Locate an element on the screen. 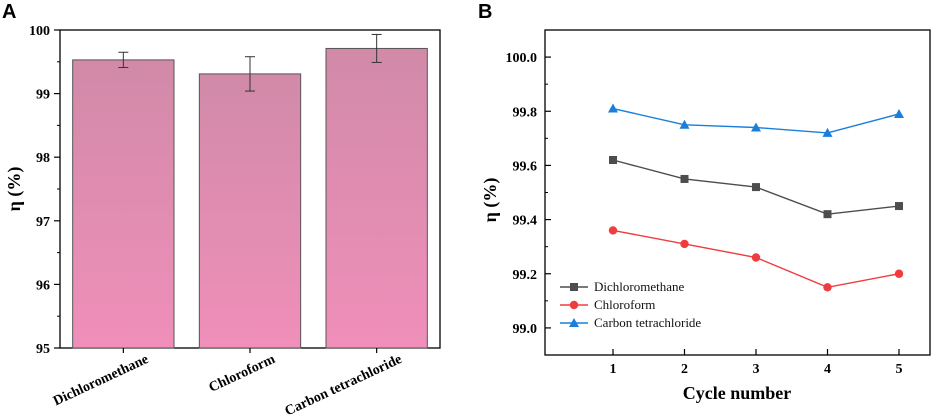 The height and width of the screenshot is (415, 941). y-tick-label-a: 99 is located at coordinates (43, 95).